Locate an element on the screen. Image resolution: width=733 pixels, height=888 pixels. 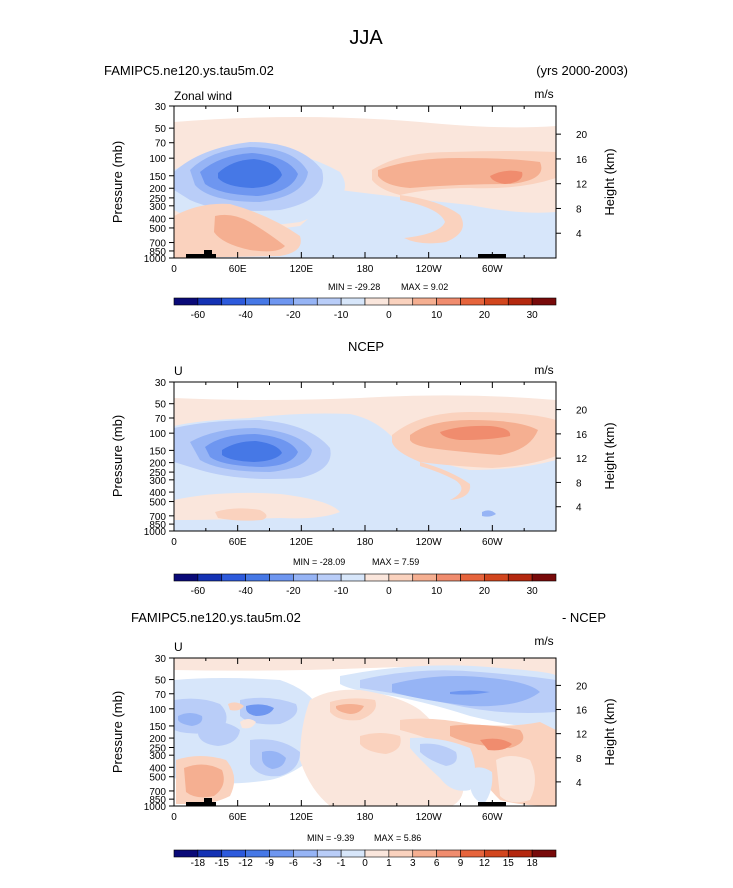
min-label: MIN = -28.09 is located at coordinates (319, 562).